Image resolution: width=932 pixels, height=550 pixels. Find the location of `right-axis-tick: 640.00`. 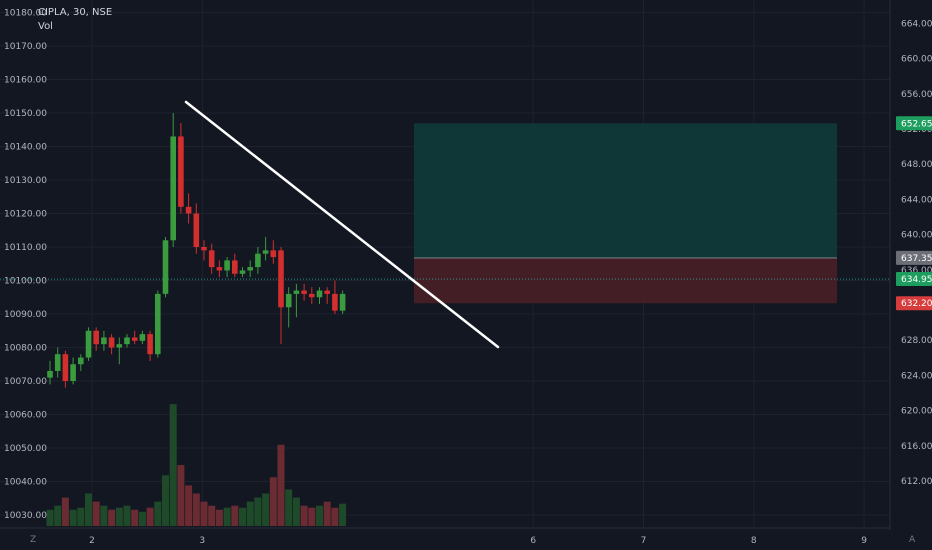

right-axis-tick: 640.00 is located at coordinates (916, 236).